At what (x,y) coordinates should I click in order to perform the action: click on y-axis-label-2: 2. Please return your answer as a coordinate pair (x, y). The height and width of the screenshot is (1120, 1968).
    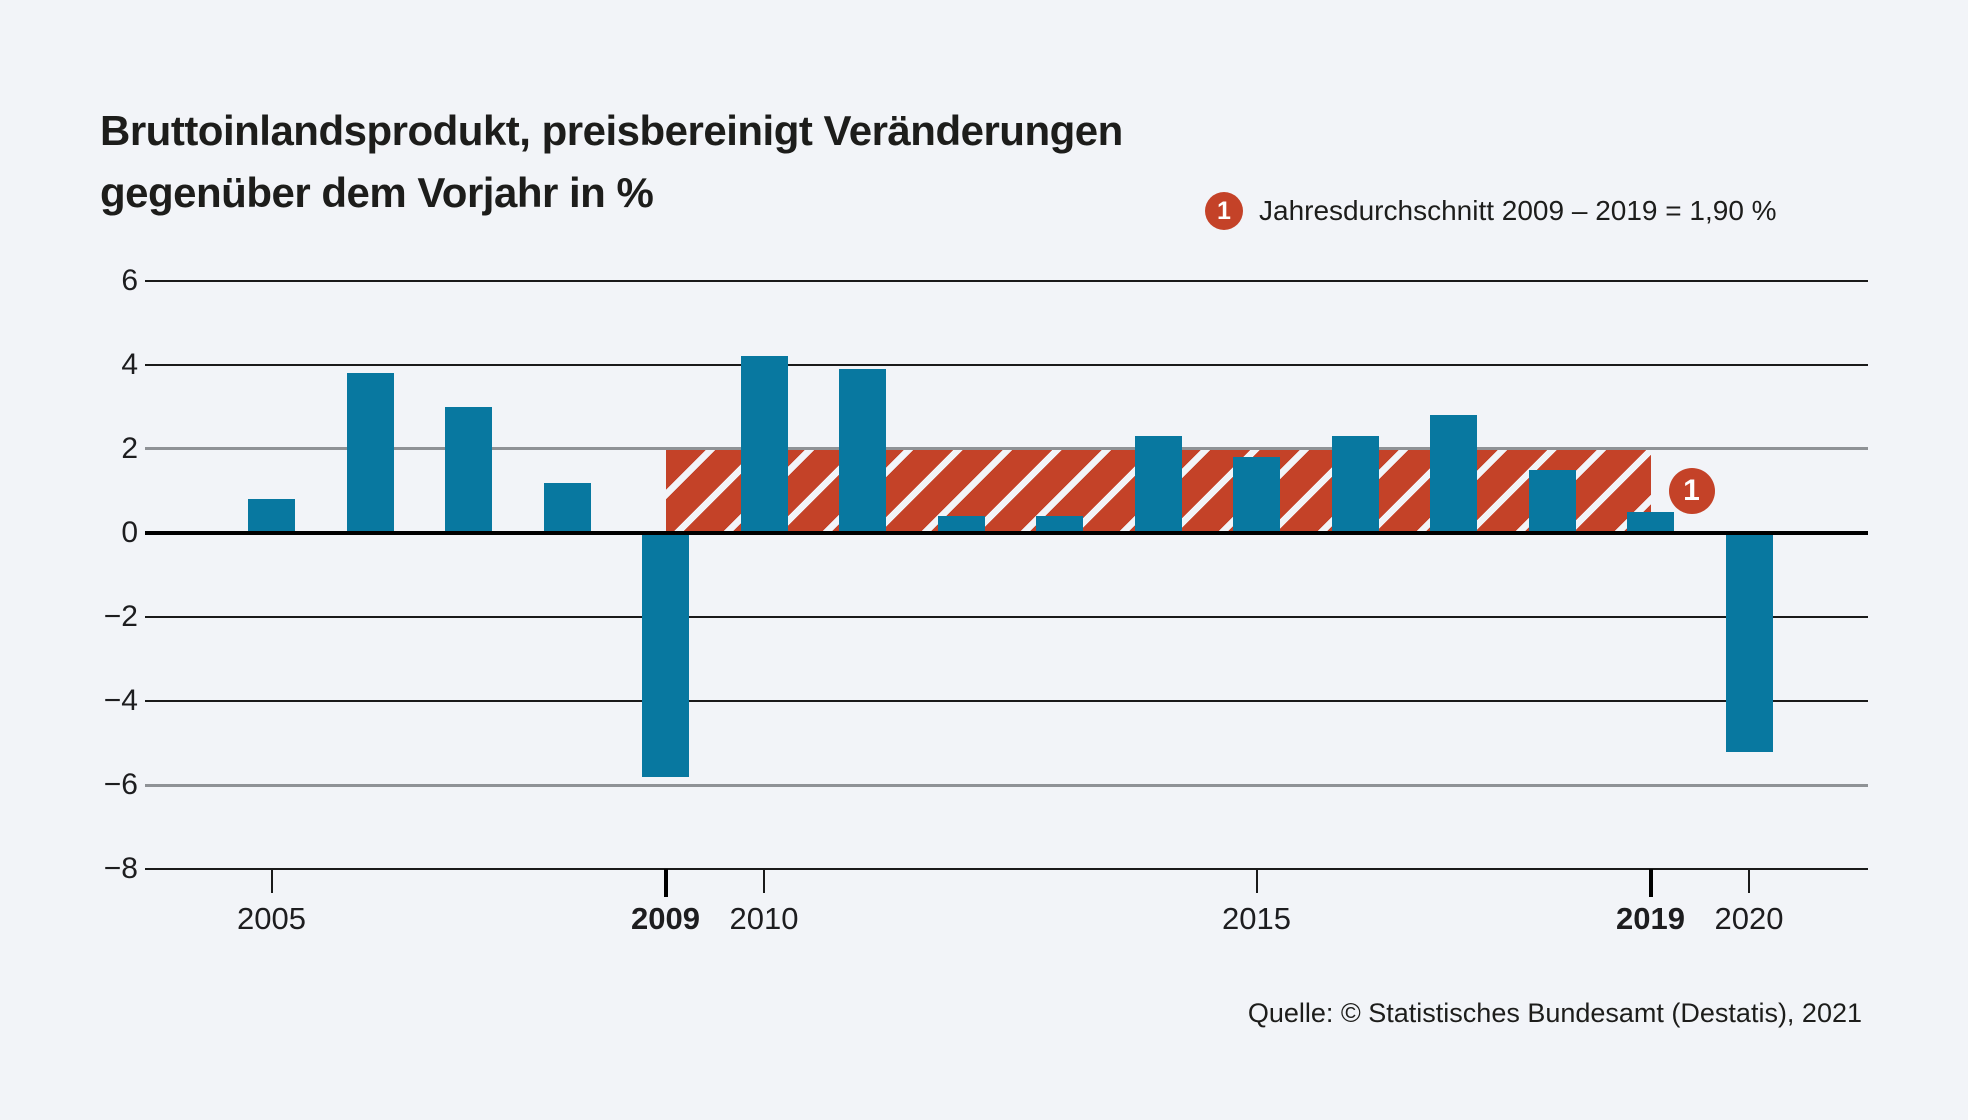
    Looking at the image, I should click on (129, 448).